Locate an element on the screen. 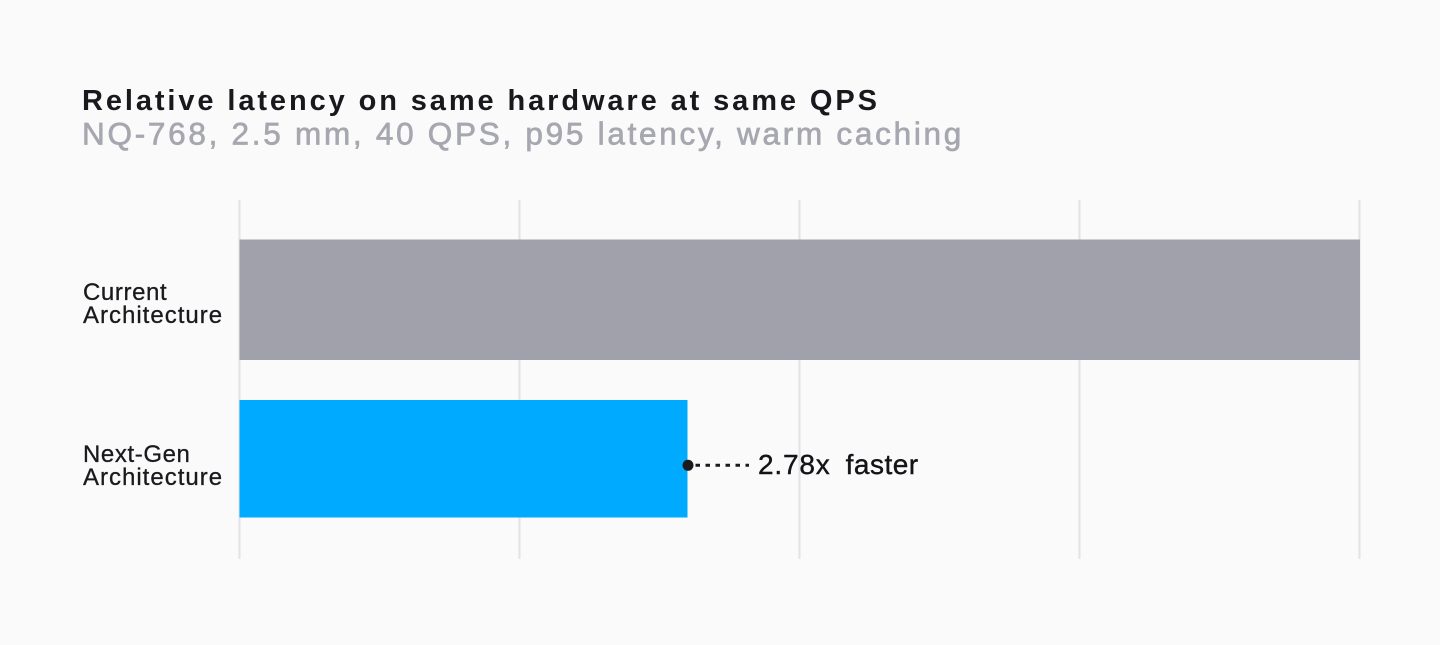 Image resolution: width=1440 pixels, height=645 pixels. svg-text: 2.78x is located at coordinates (794, 464).